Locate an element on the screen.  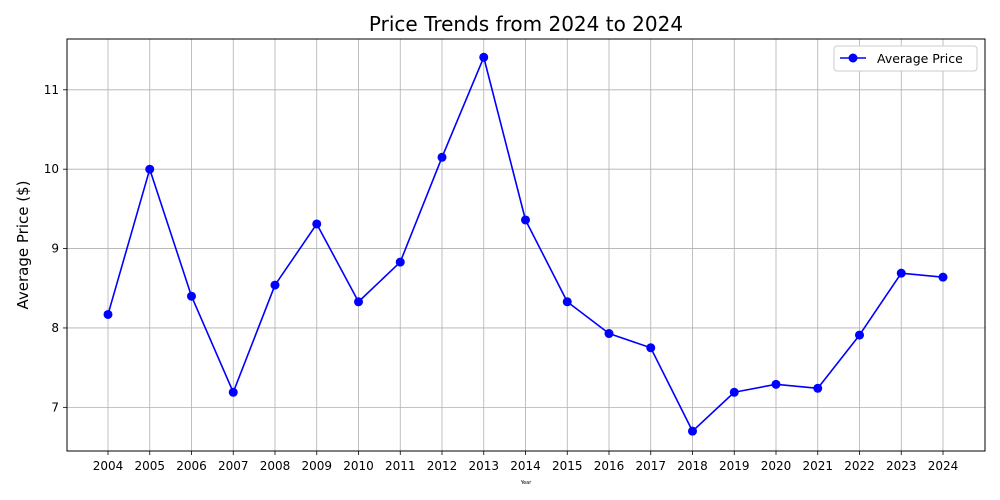
y-tick-label: 9 is located at coordinates (55, 249).